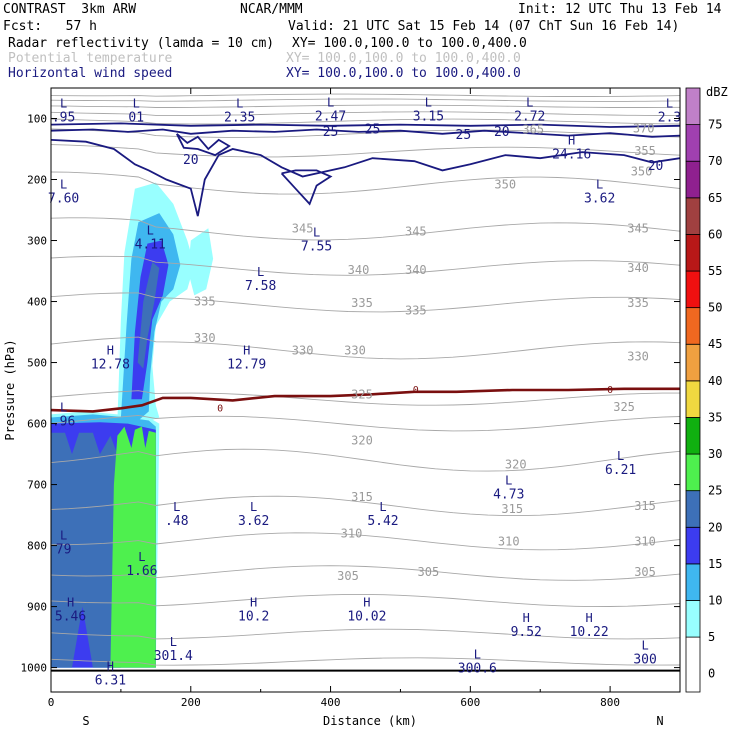  What do you see at coordinates (645, 151) in the screenshot?
I see `theta-contour-label: 355` at bounding box center [645, 151].